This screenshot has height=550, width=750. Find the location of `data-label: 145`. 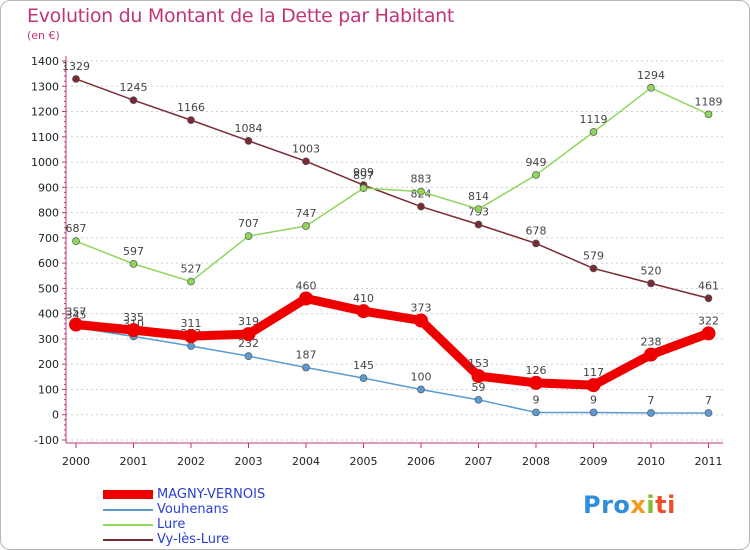

data-label: 145 is located at coordinates (363, 365).